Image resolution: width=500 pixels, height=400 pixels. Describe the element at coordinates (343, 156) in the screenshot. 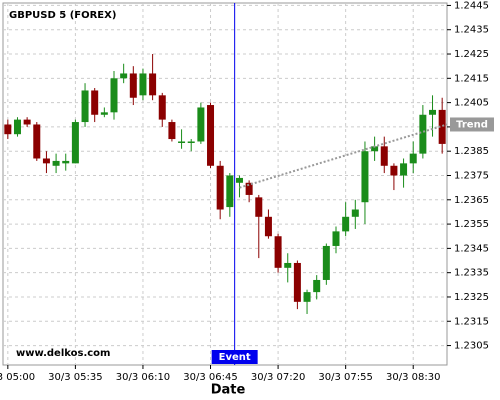

I see `trend-line` at that location.